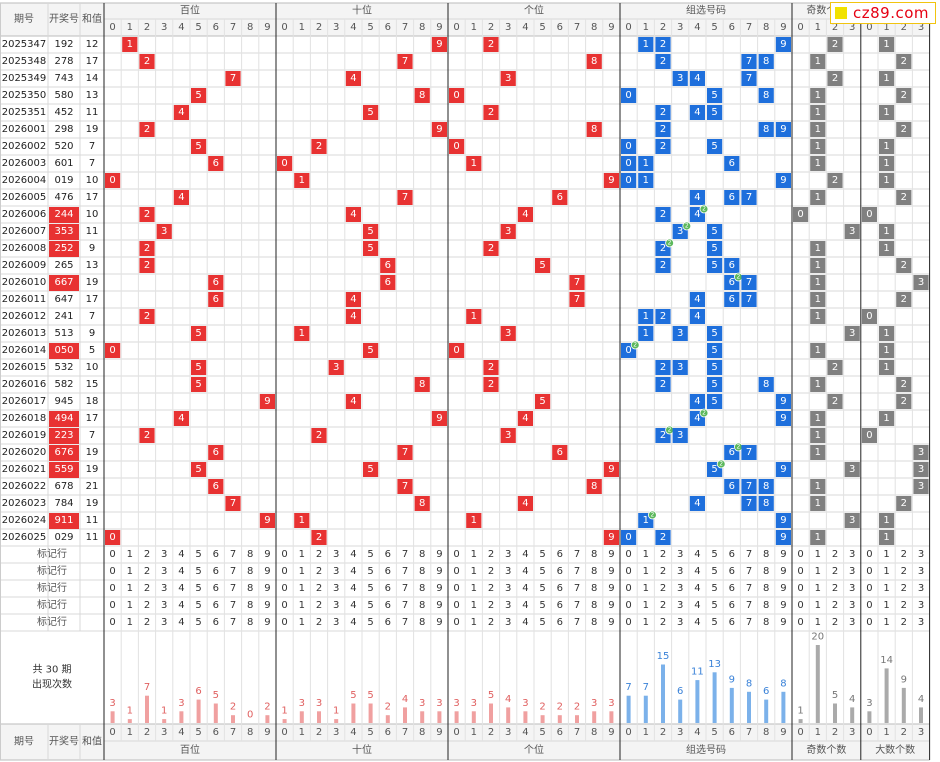 The image size is (940, 762). I want to click on footer-sum: 和值, so click(92, 741).